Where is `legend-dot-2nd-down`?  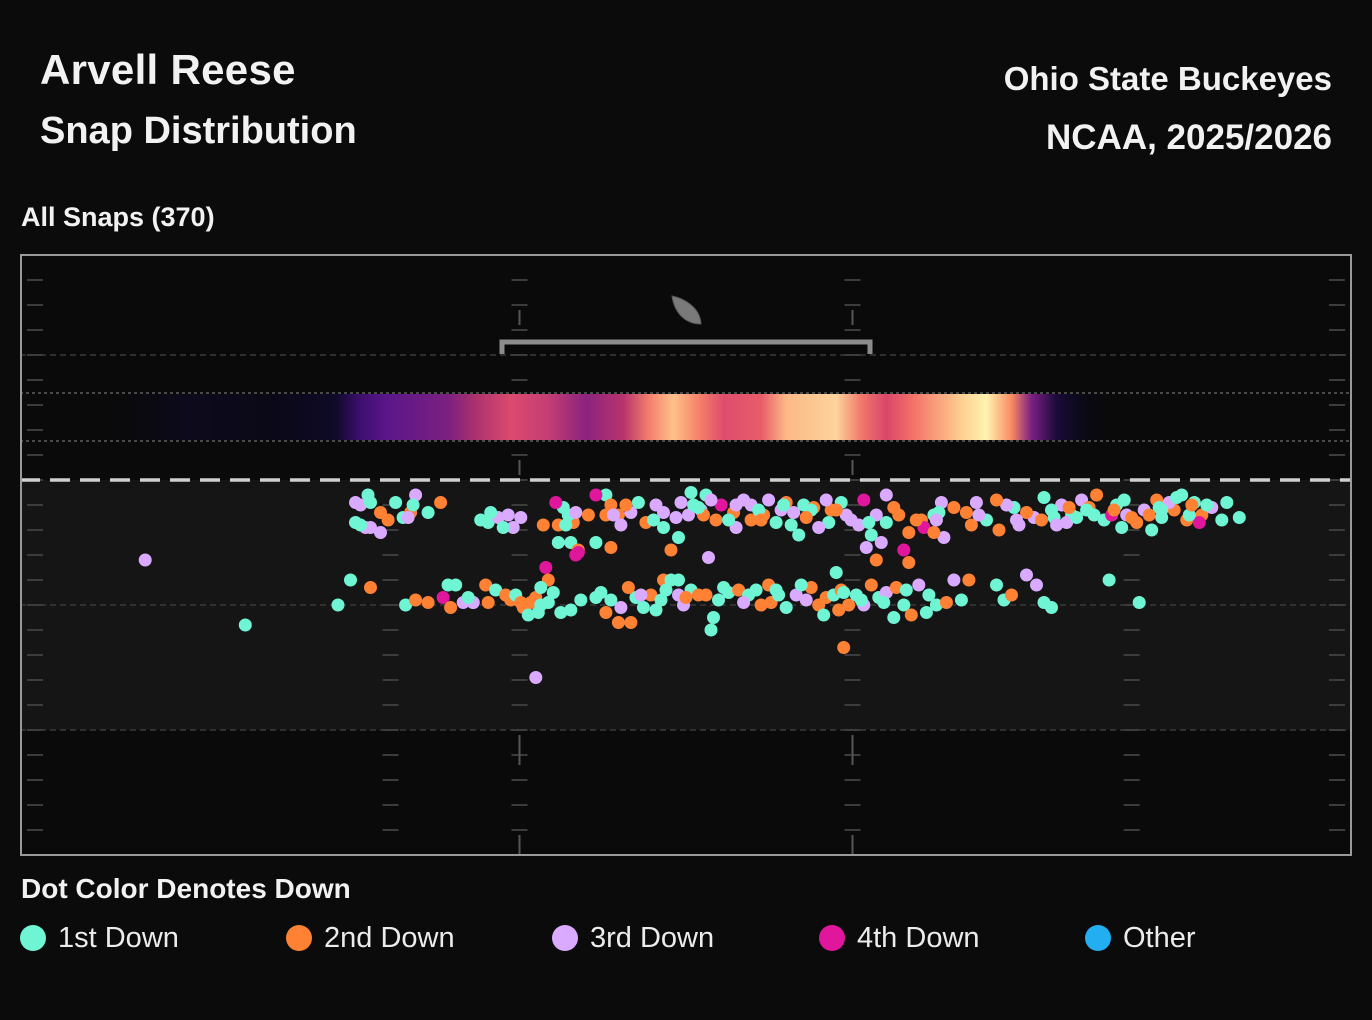
legend-dot-2nd-down is located at coordinates (299, 938).